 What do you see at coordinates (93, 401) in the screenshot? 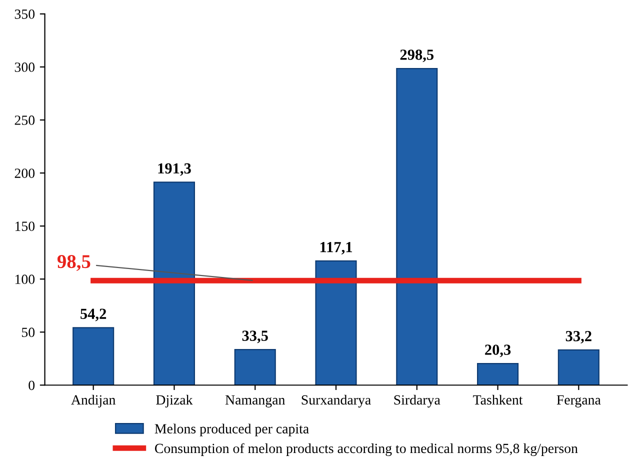
I see `x-tick-label: Andijan` at bounding box center [93, 401].